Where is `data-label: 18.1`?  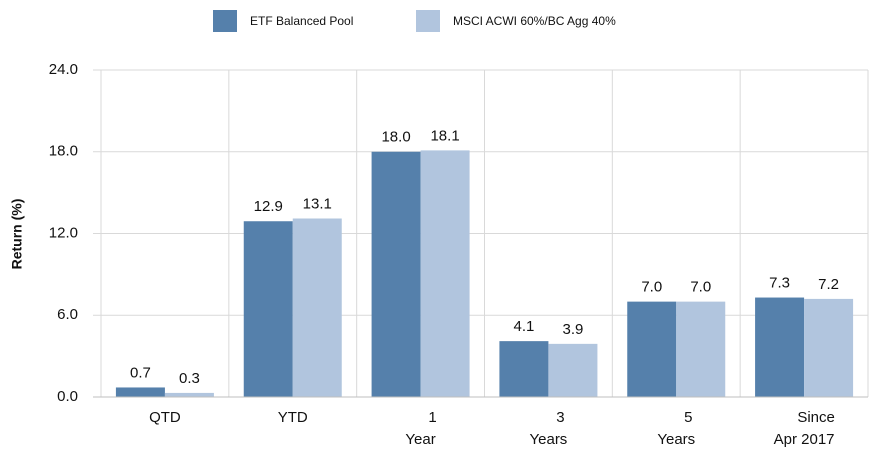 data-label: 18.1 is located at coordinates (444, 135).